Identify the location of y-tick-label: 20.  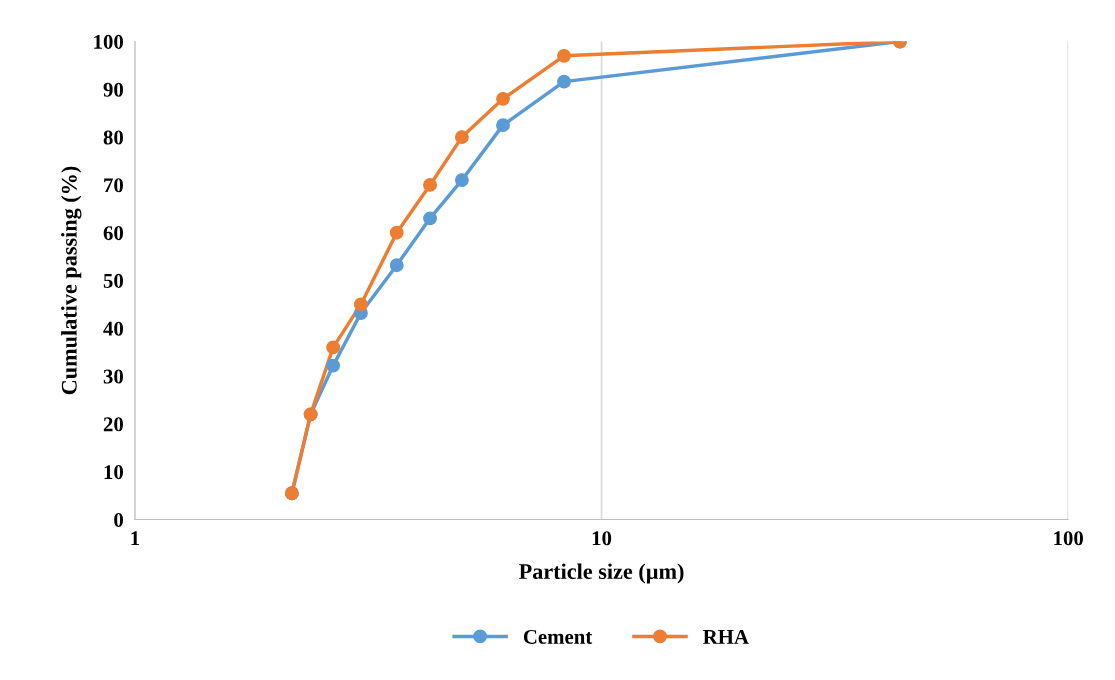
(113, 424).